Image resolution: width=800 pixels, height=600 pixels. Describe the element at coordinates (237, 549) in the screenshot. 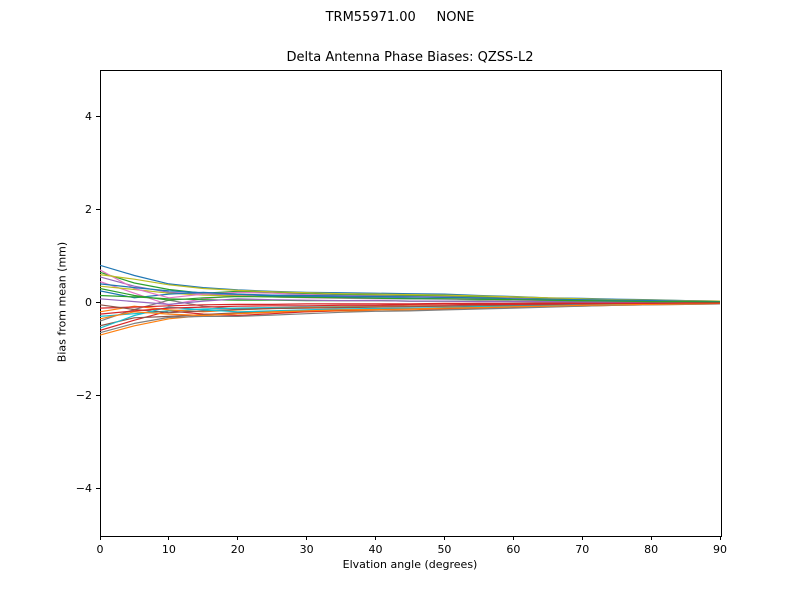

I see `x-tick-label: 20` at that location.